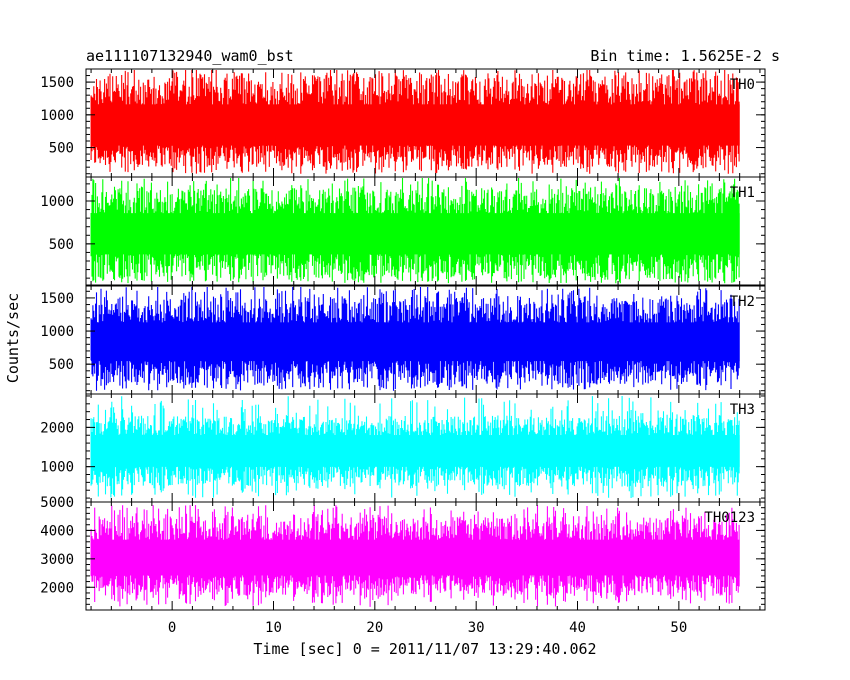  I want to click on panel-th0: 500 1000 1500 TH0, so click(403, 123).